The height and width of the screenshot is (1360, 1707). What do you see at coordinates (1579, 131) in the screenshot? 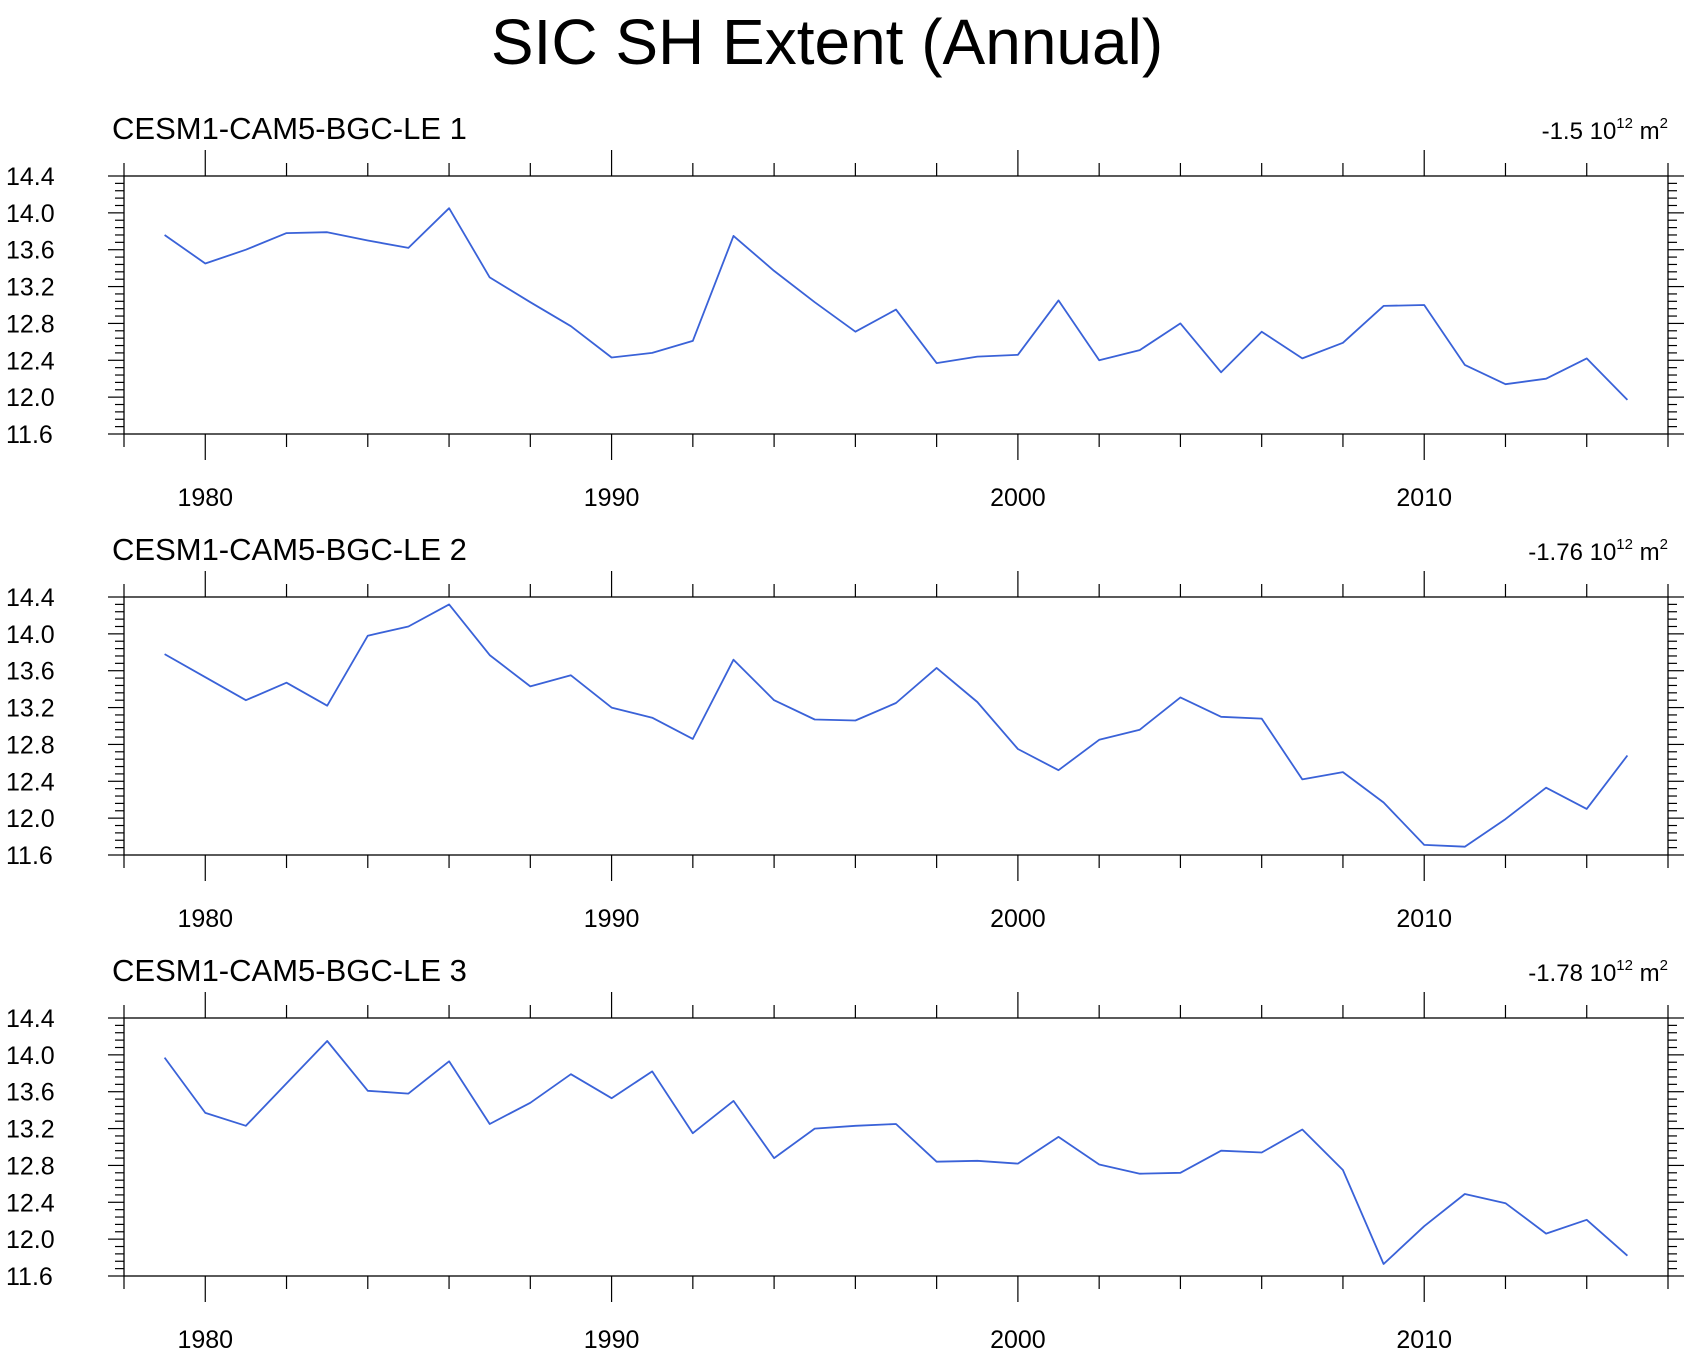
I see `trend-text: -1.5 10` at bounding box center [1579, 131].